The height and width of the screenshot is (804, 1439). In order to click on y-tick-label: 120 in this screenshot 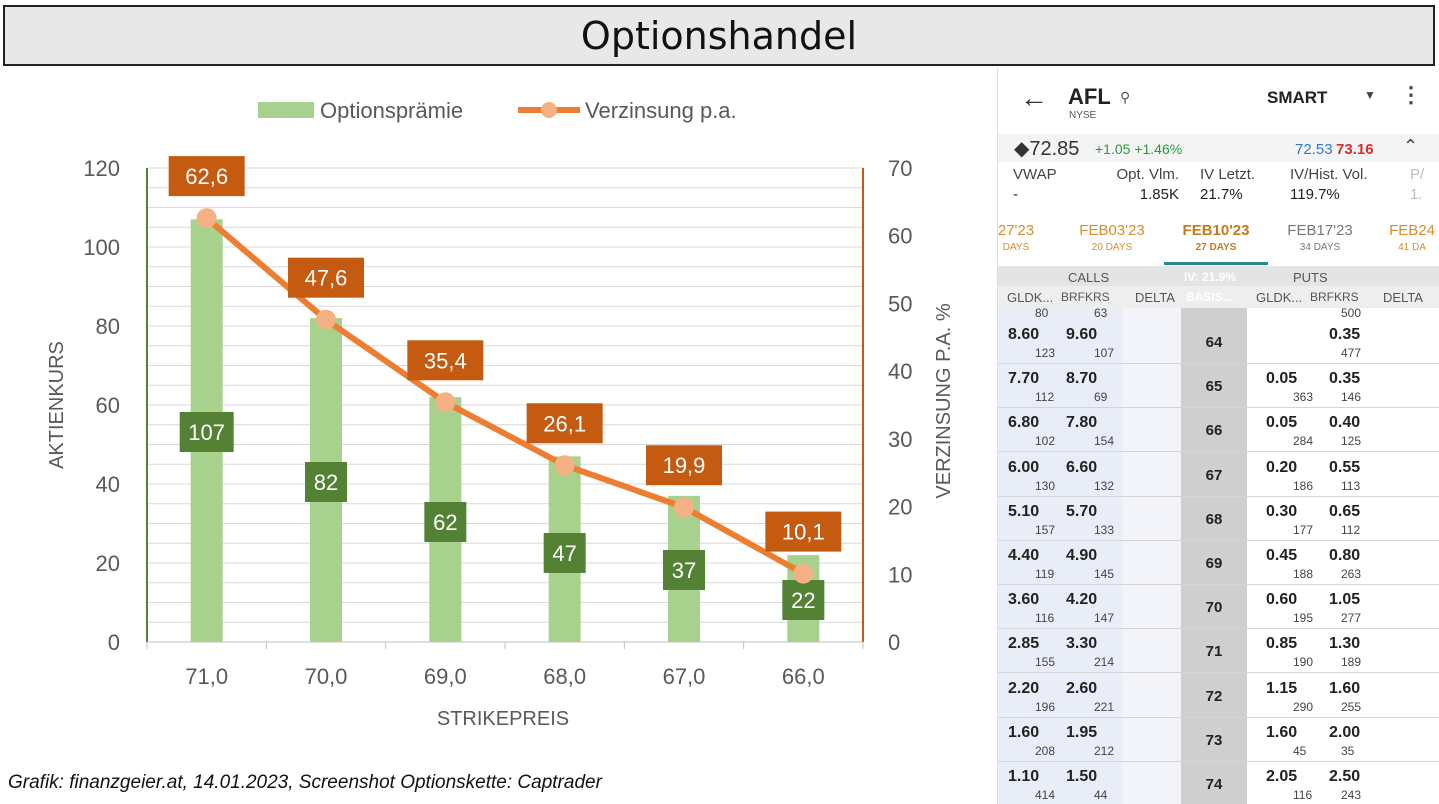, I will do `click(101, 168)`.